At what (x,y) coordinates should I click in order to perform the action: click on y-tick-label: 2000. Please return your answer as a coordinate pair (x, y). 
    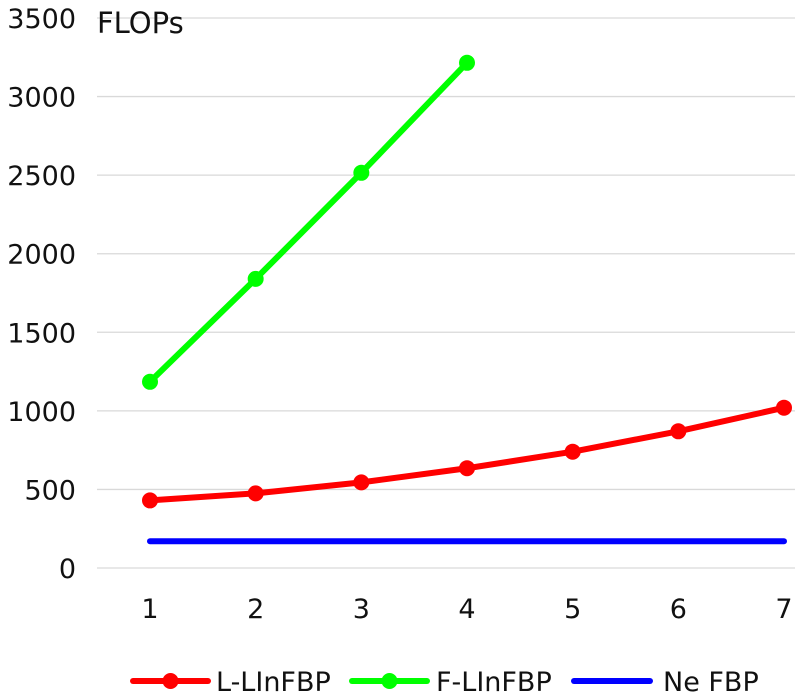
    Looking at the image, I should click on (41, 255).